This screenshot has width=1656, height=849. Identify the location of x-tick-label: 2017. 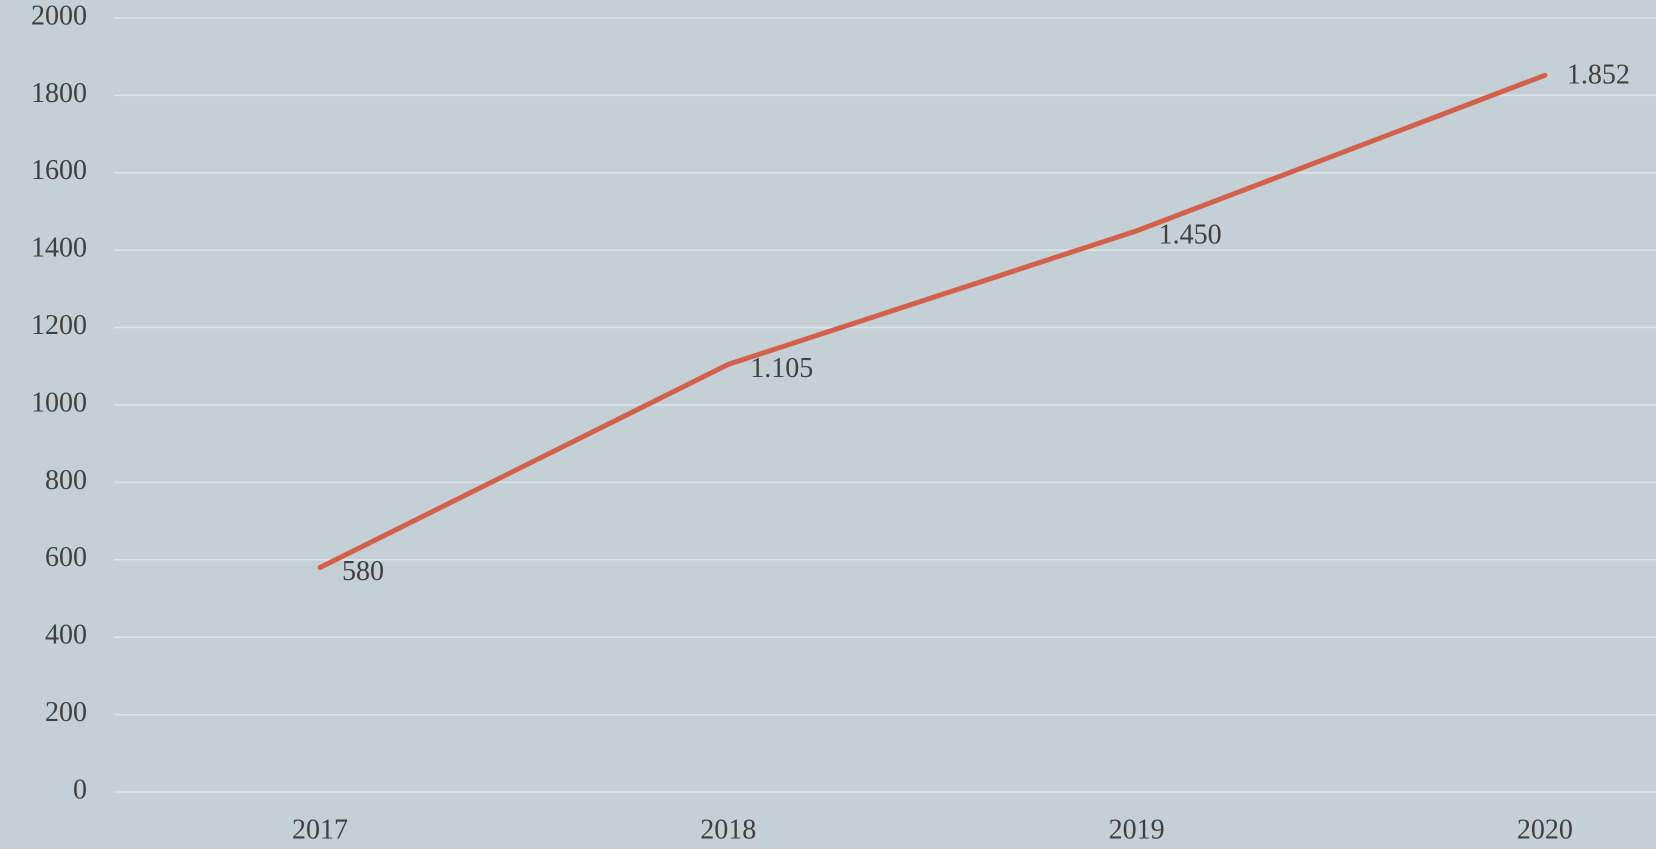
(320, 829).